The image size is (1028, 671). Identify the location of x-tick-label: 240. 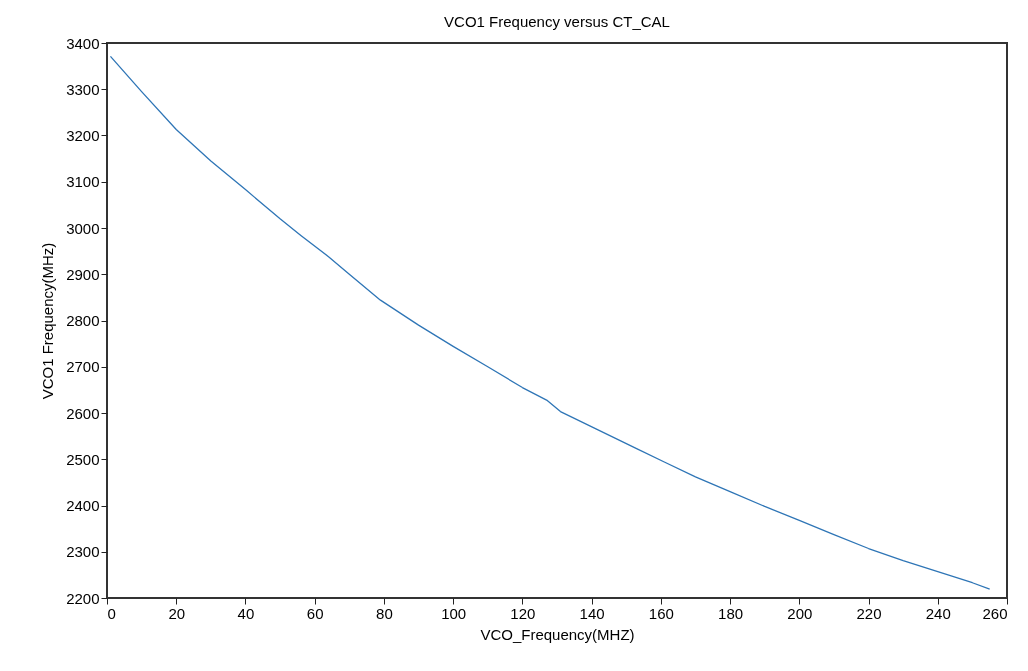
(938, 613).